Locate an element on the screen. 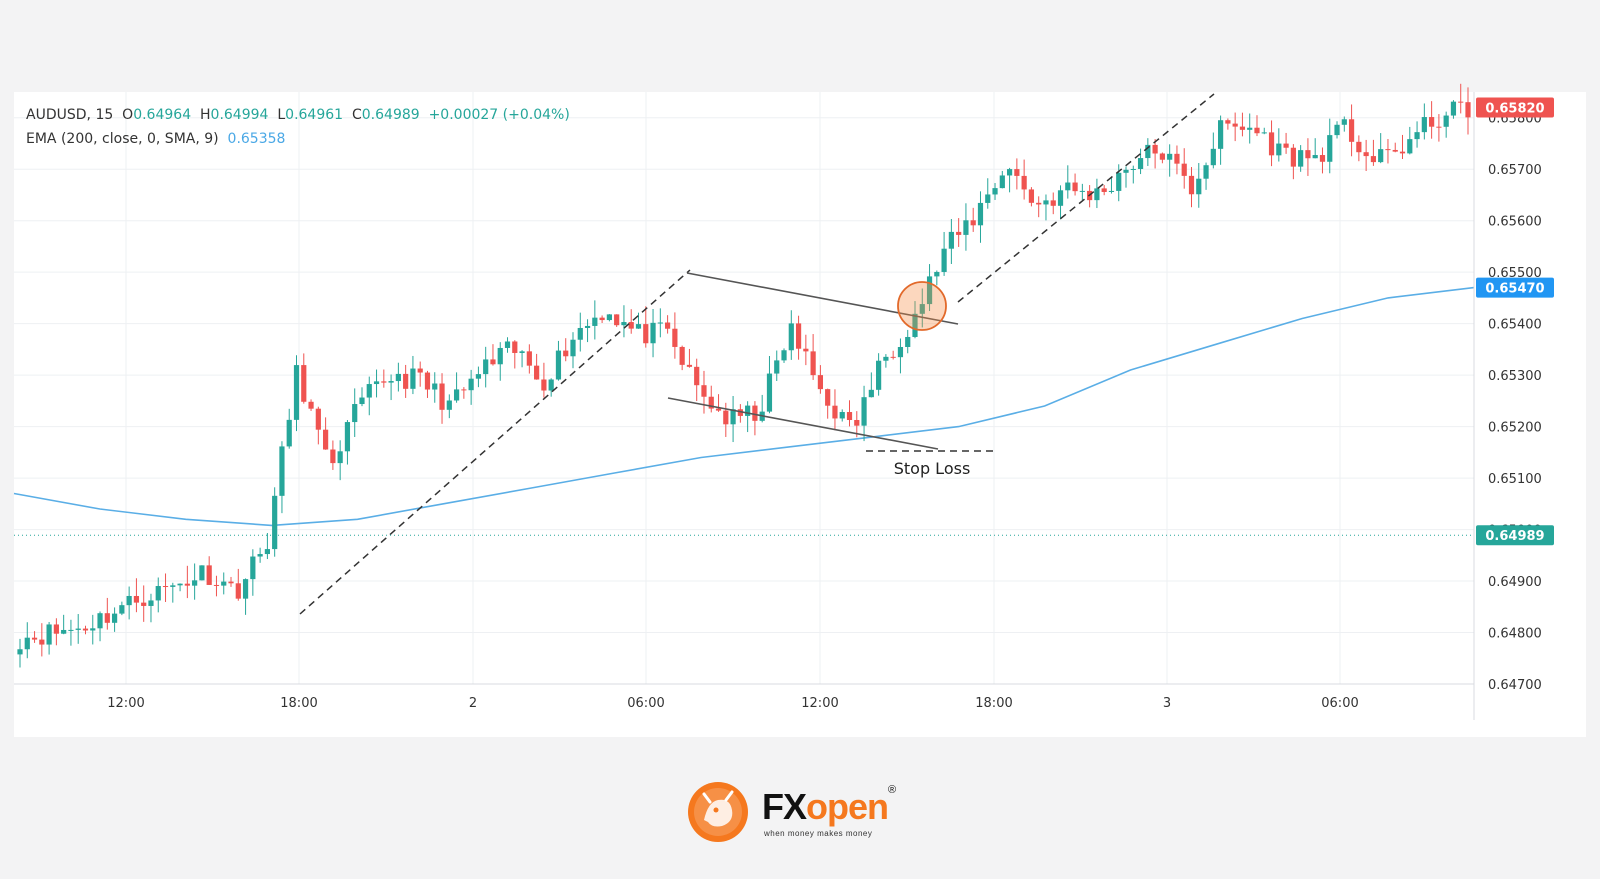 The width and height of the screenshot is (1600, 879). price-tag: 0.64989 is located at coordinates (1515, 535).